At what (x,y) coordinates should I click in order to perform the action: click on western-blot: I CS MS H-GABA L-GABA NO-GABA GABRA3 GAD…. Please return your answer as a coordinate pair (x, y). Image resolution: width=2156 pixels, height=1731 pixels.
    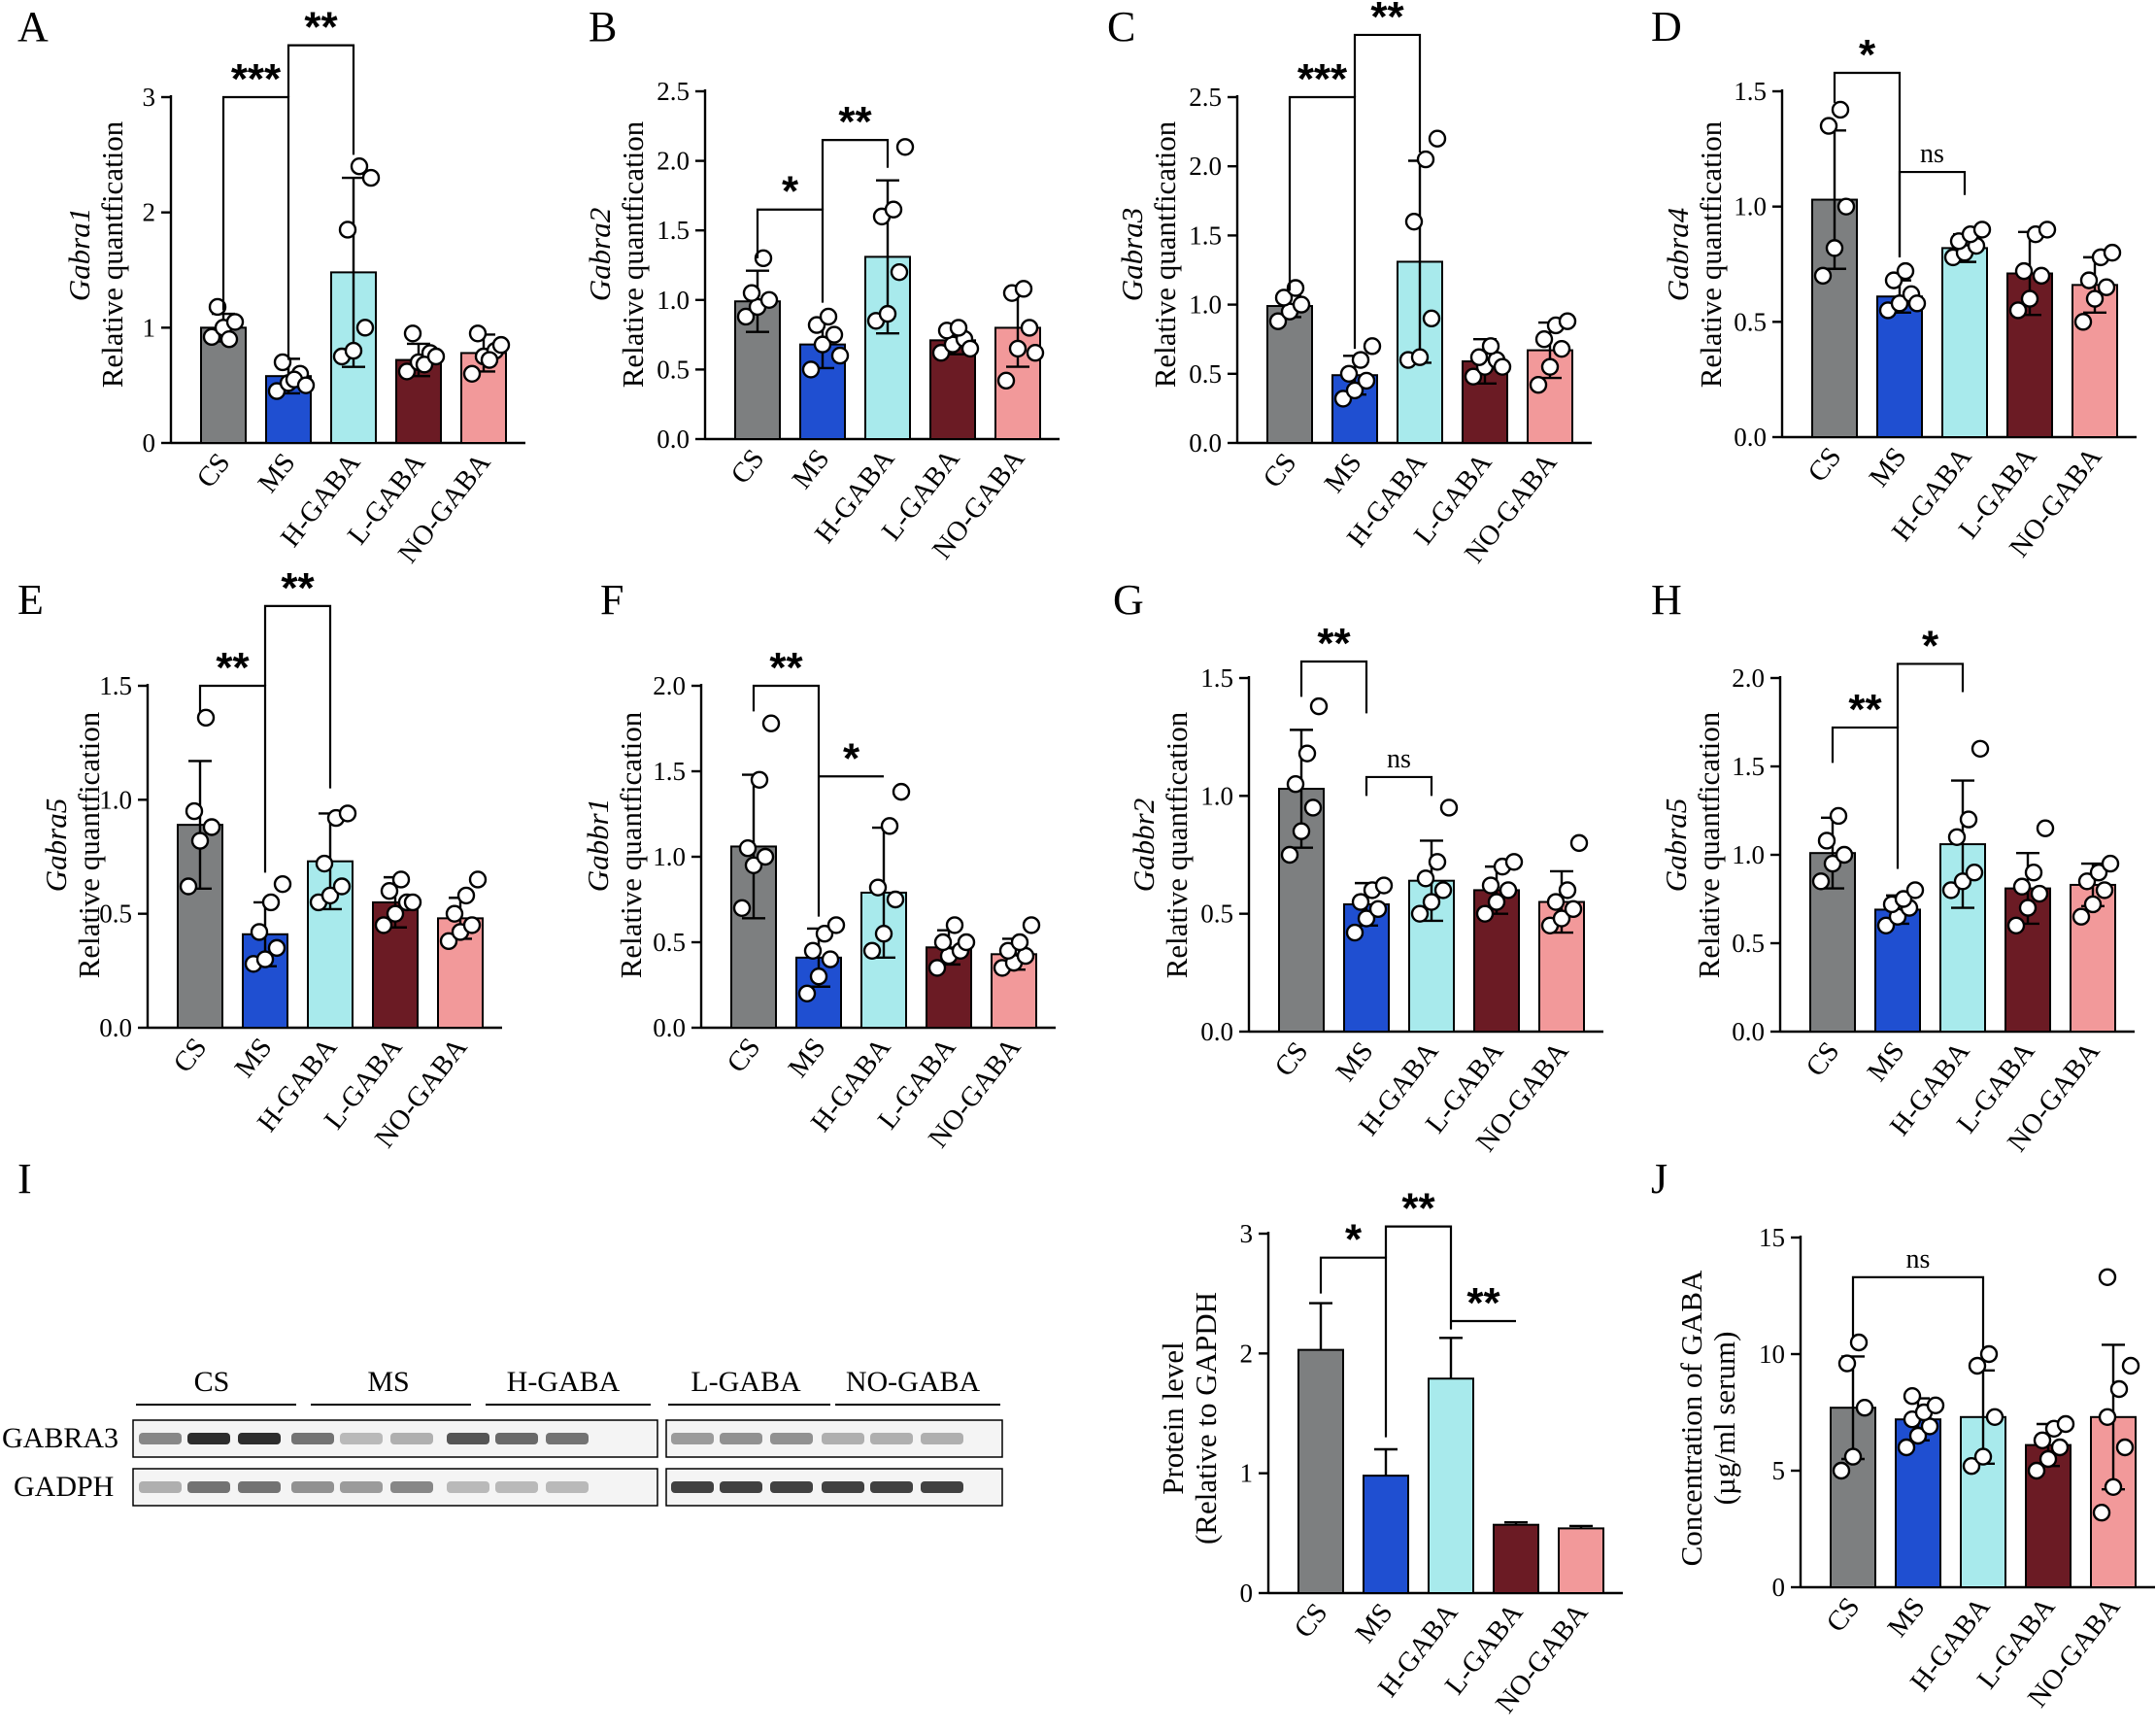
    Looking at the image, I should click on (502, 1331).